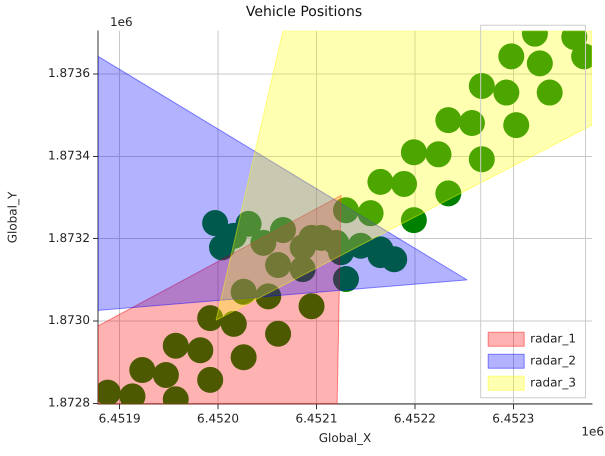 Image resolution: width=605 pixels, height=456 pixels. What do you see at coordinates (69, 320) in the screenshot?
I see `y-tick-label: 1.8730` at bounding box center [69, 320].